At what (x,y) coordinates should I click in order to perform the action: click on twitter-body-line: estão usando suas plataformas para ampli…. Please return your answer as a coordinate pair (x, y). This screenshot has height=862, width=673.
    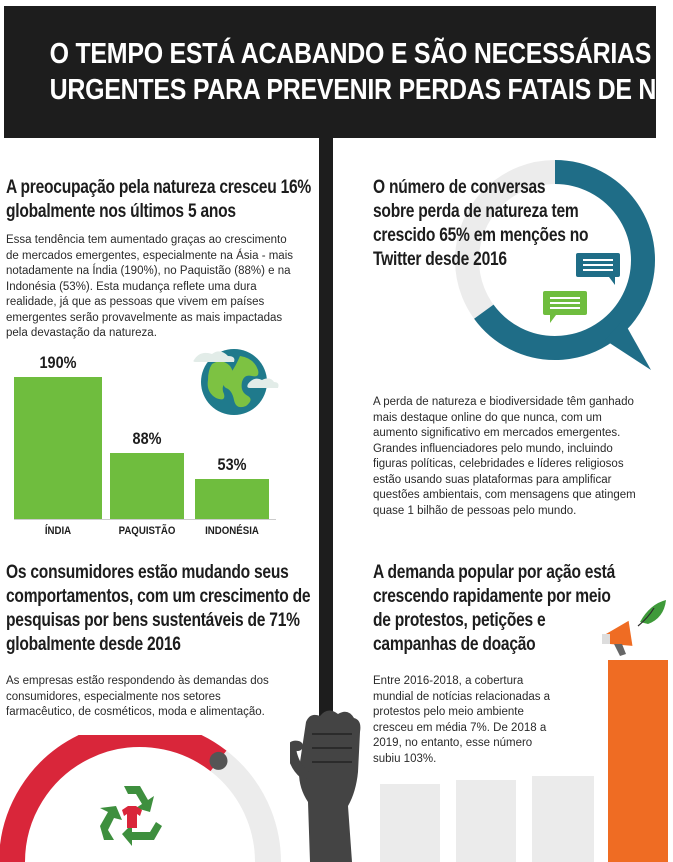
    Looking at the image, I should click on (492, 479).